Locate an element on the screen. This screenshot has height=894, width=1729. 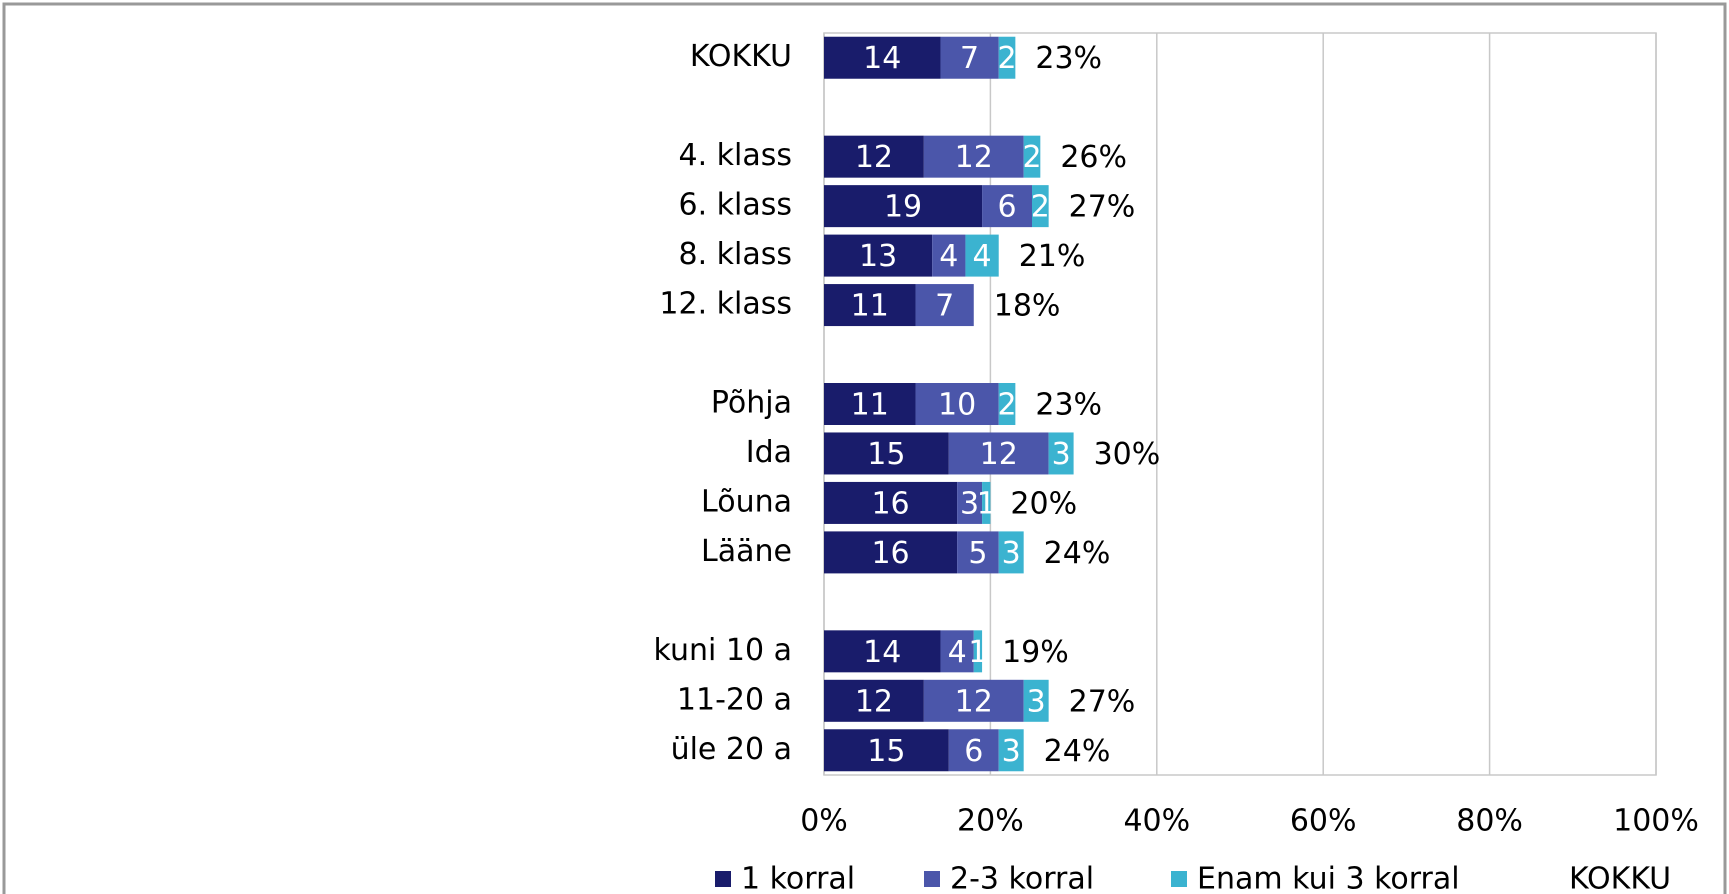
y-tick-label: Lääne is located at coordinates (746, 551).